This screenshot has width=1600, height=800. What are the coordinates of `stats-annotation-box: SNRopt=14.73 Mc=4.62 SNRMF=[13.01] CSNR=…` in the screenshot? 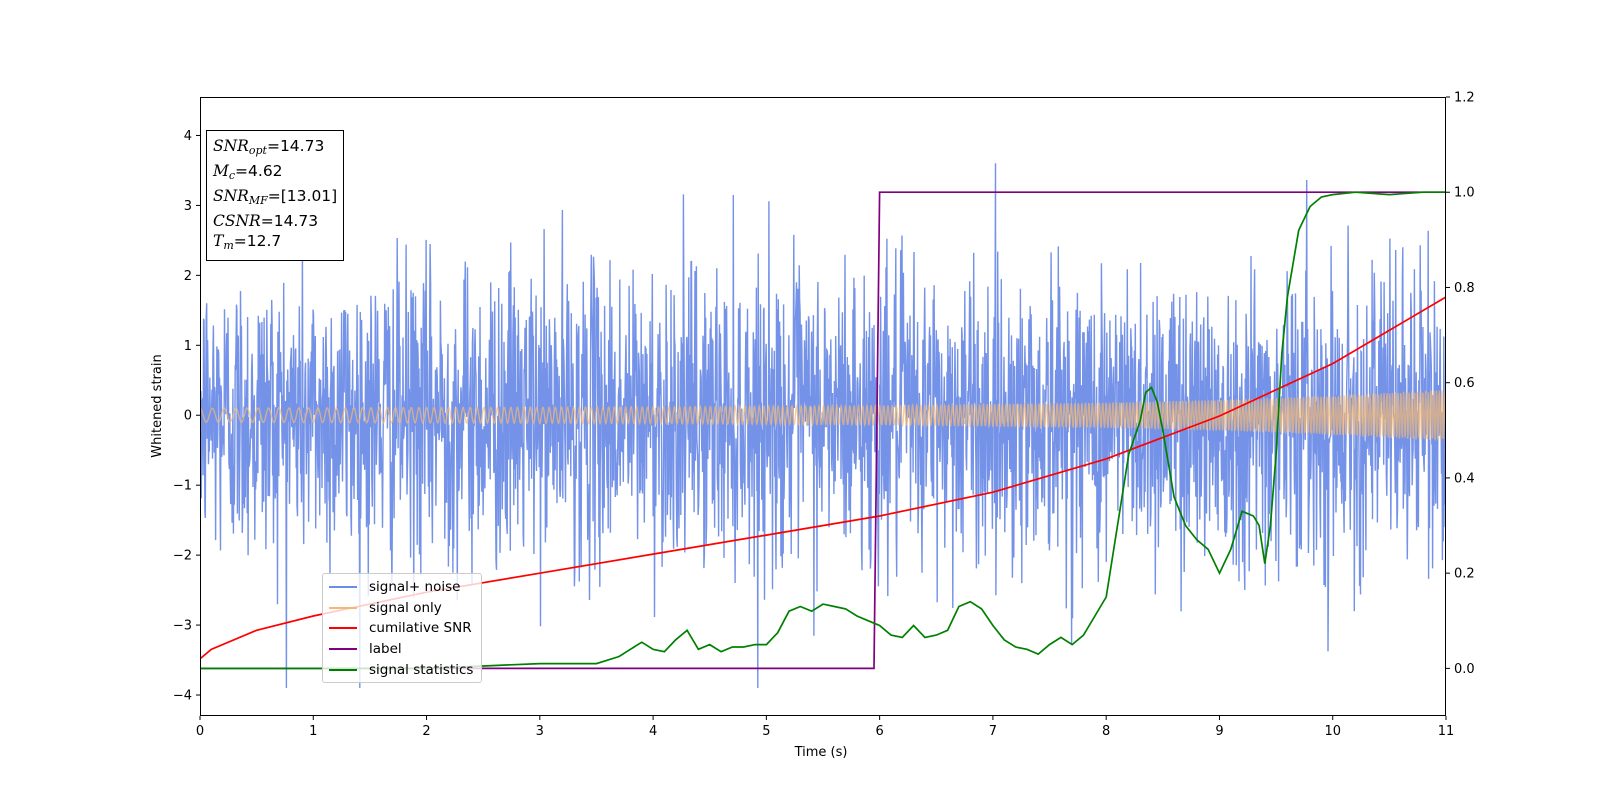 It's located at (275, 195).